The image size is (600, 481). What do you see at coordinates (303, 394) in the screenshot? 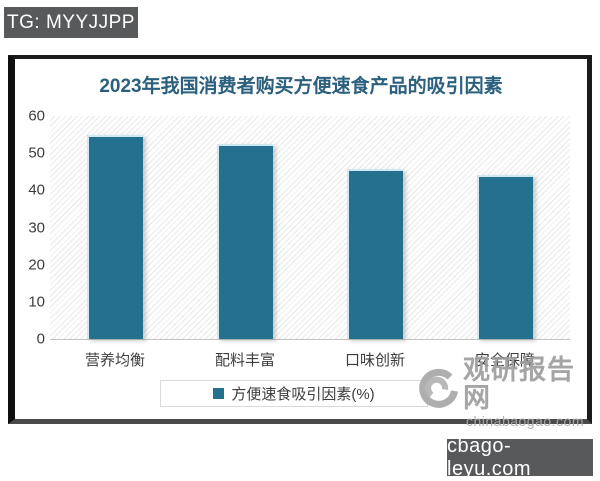
I see `legend-series-label: 方便速食吸引因素(%)` at bounding box center [303, 394].